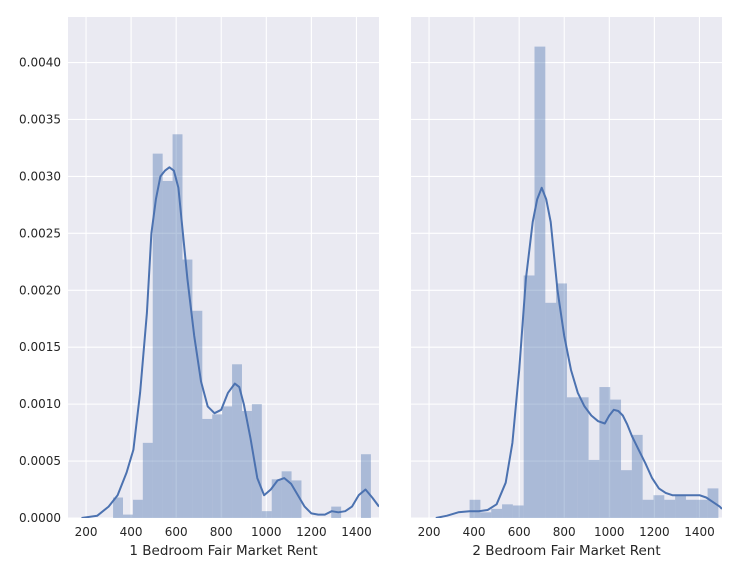 The width and height of the screenshot is (755, 575). What do you see at coordinates (566, 551) in the screenshot?
I see `right-x-axis-label: 2 Bedroom Fair Market Rent` at bounding box center [566, 551].